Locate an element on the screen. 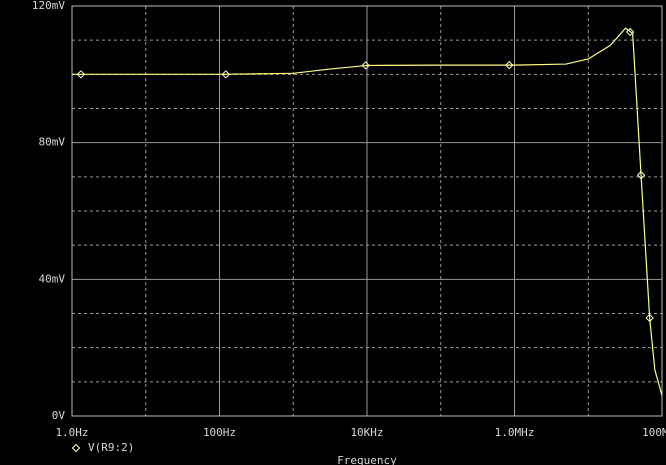  y-tick-label: 40mV is located at coordinates (52, 278).